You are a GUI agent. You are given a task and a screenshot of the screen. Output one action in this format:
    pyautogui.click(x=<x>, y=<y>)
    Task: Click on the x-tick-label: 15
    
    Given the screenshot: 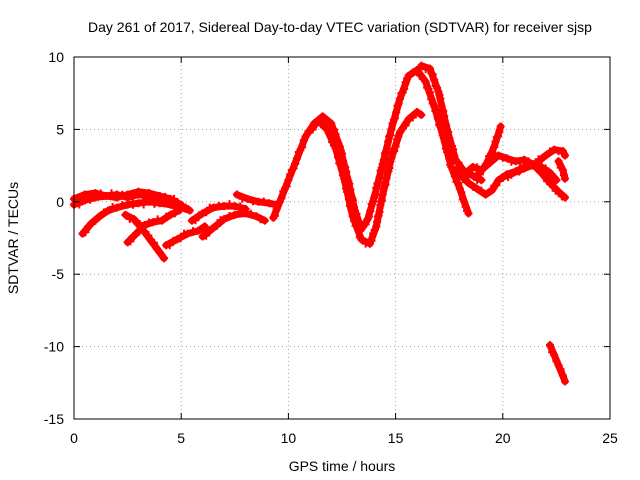 What is the action you would take?
    pyautogui.click(x=396, y=438)
    